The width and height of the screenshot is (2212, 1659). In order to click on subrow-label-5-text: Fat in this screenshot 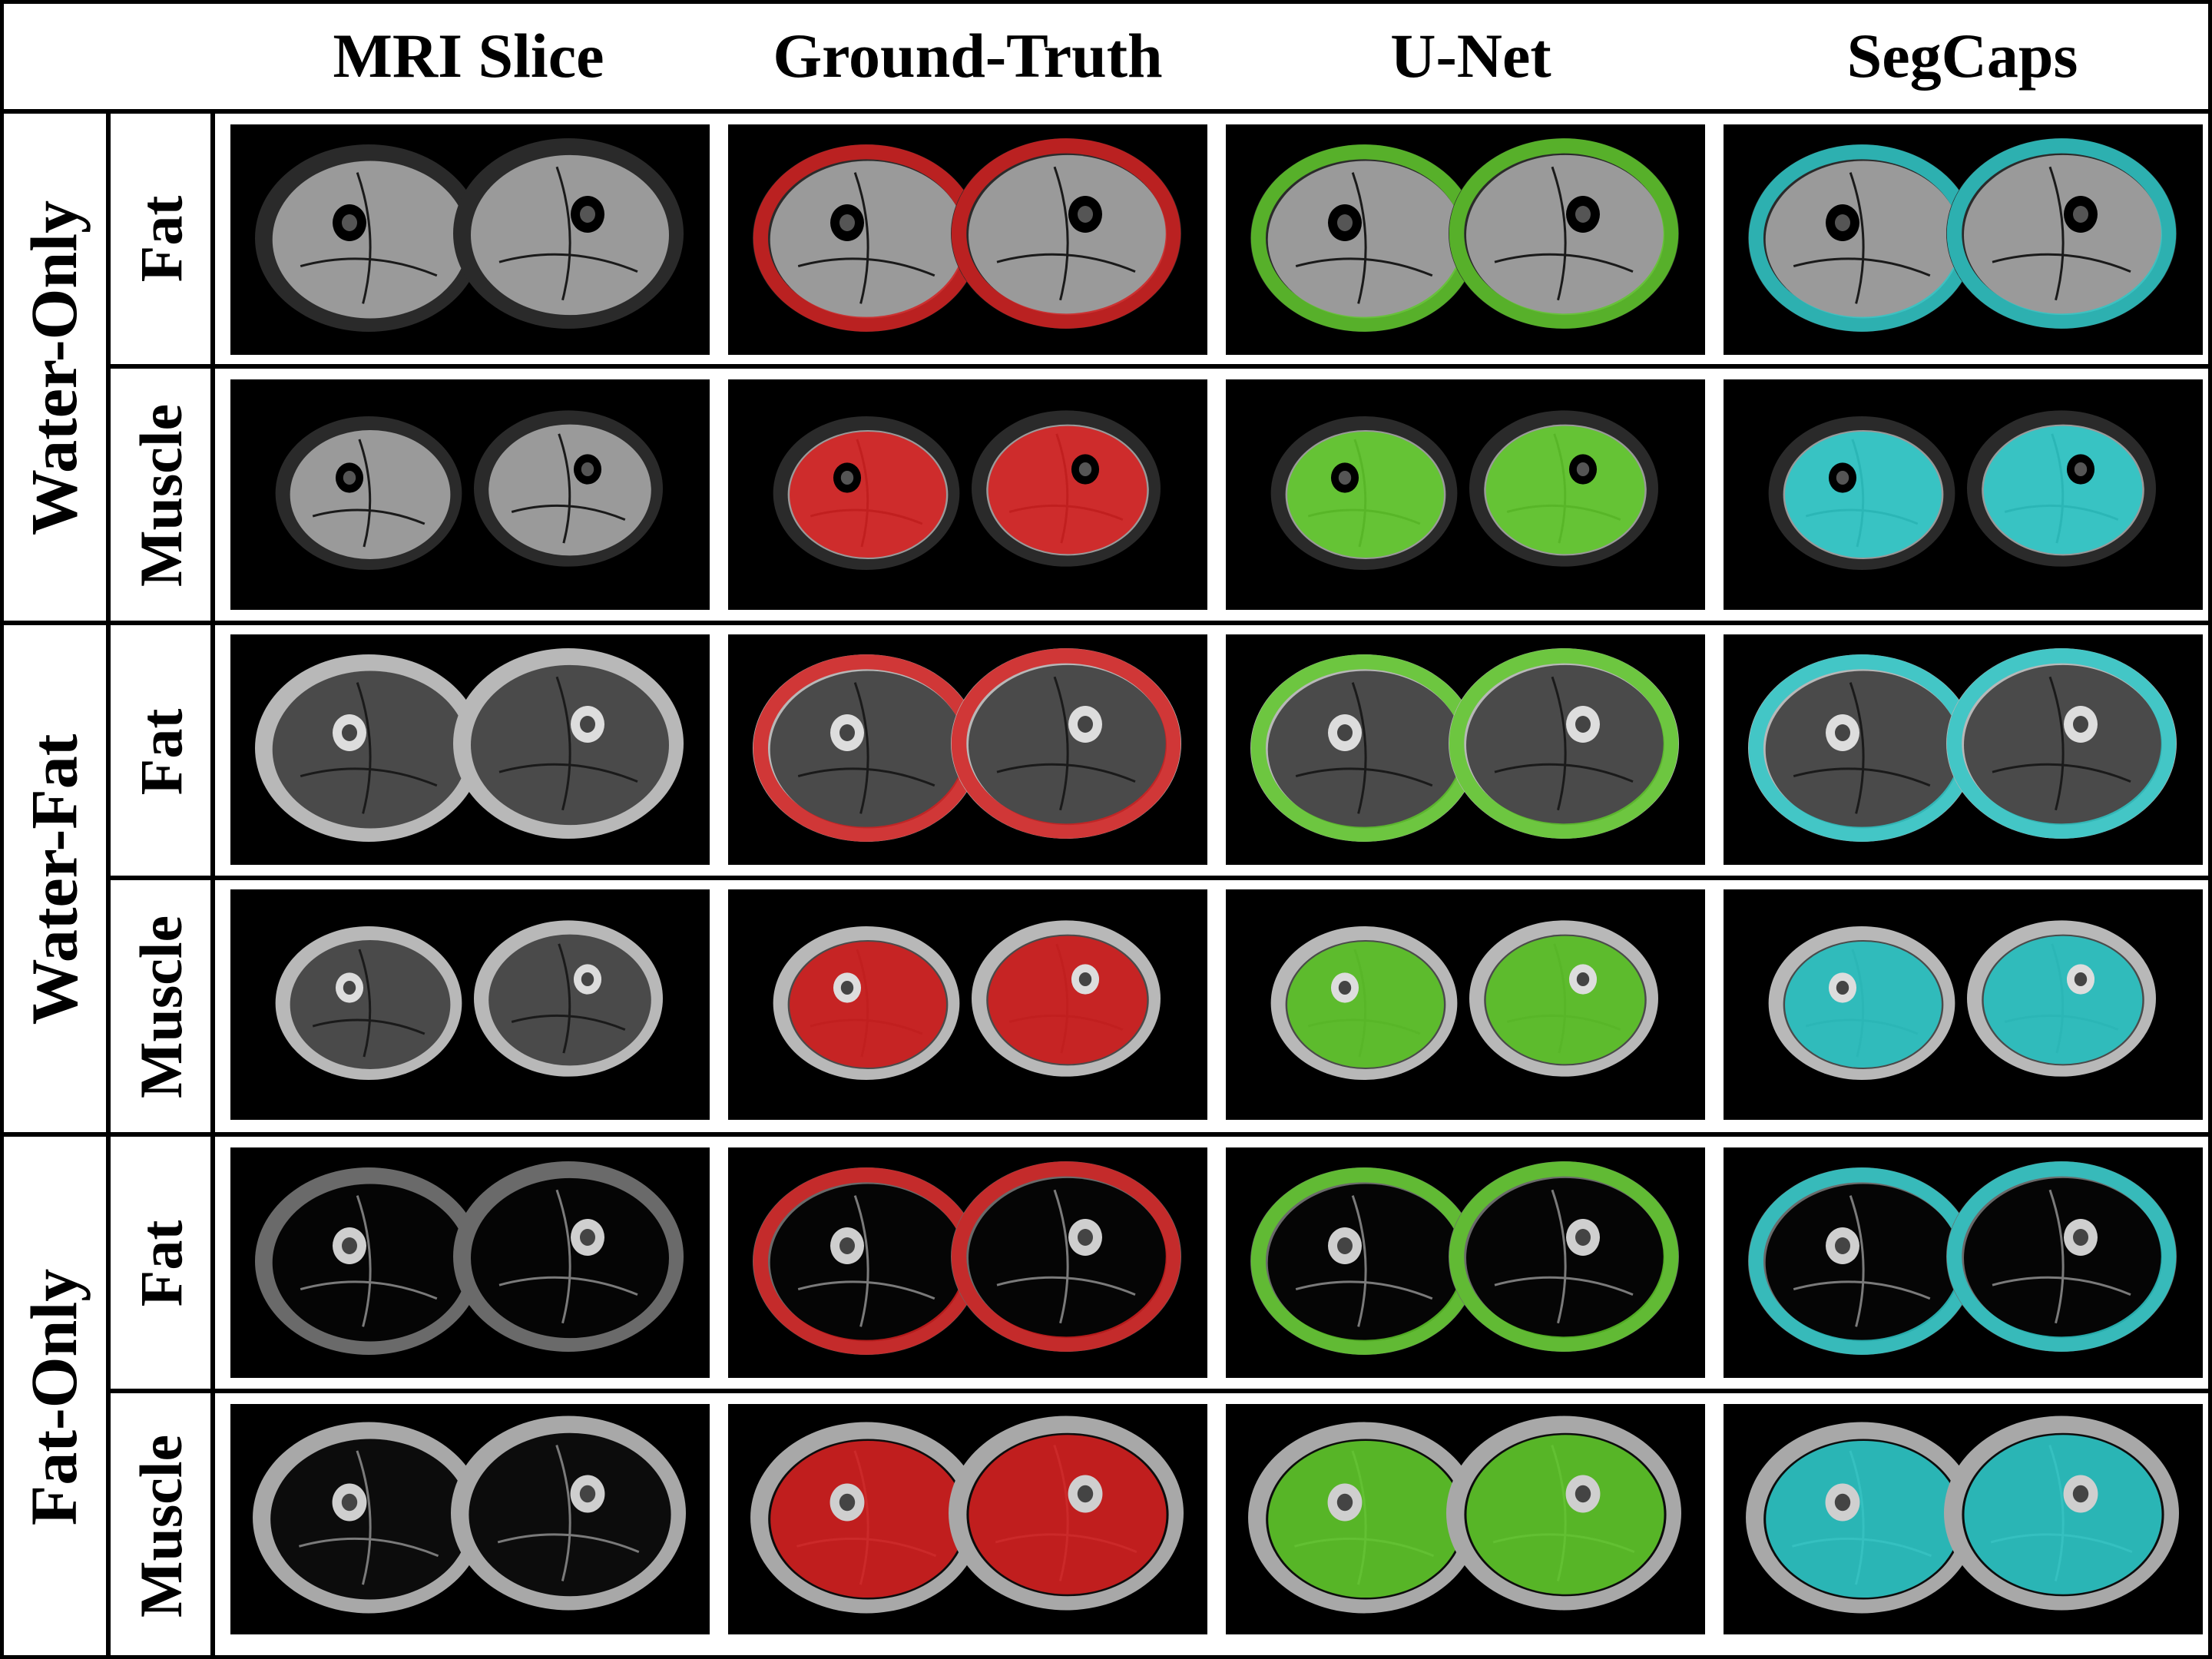, I will do `click(160, 1264)`.